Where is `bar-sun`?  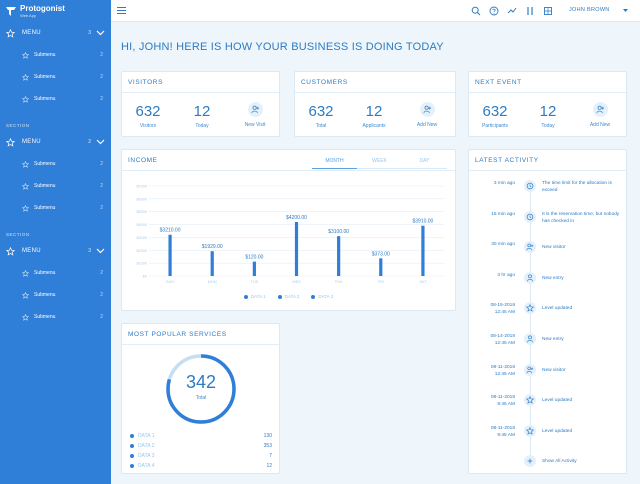 bar-sun is located at coordinates (170, 255).